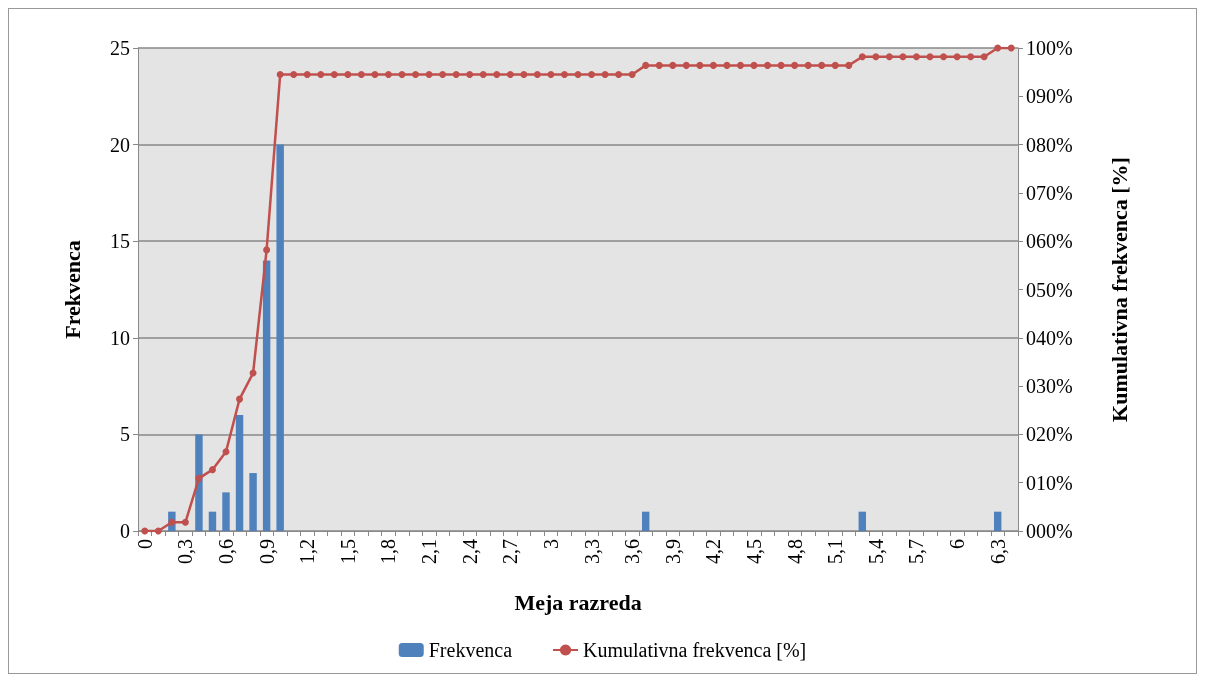  Describe the element at coordinates (120, 337) in the screenshot. I see `y-tick-label: 10` at that location.